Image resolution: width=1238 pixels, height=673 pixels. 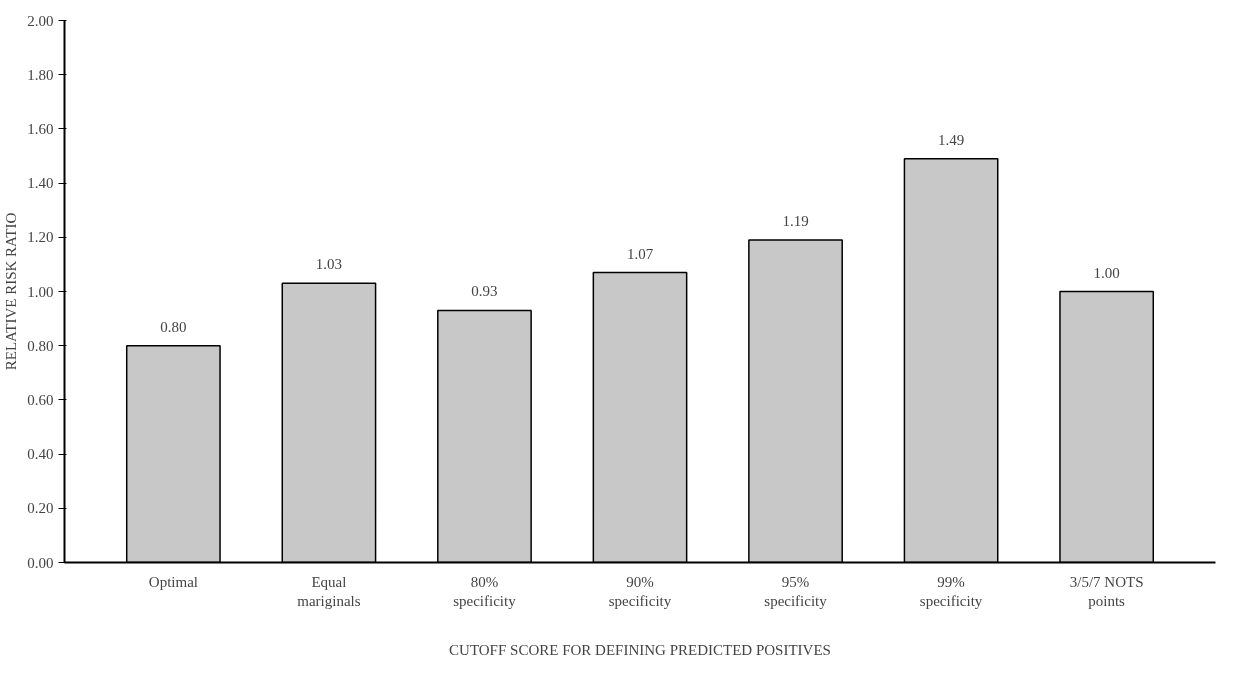 What do you see at coordinates (173, 326) in the screenshot?
I see `data-label: 0.80` at bounding box center [173, 326].